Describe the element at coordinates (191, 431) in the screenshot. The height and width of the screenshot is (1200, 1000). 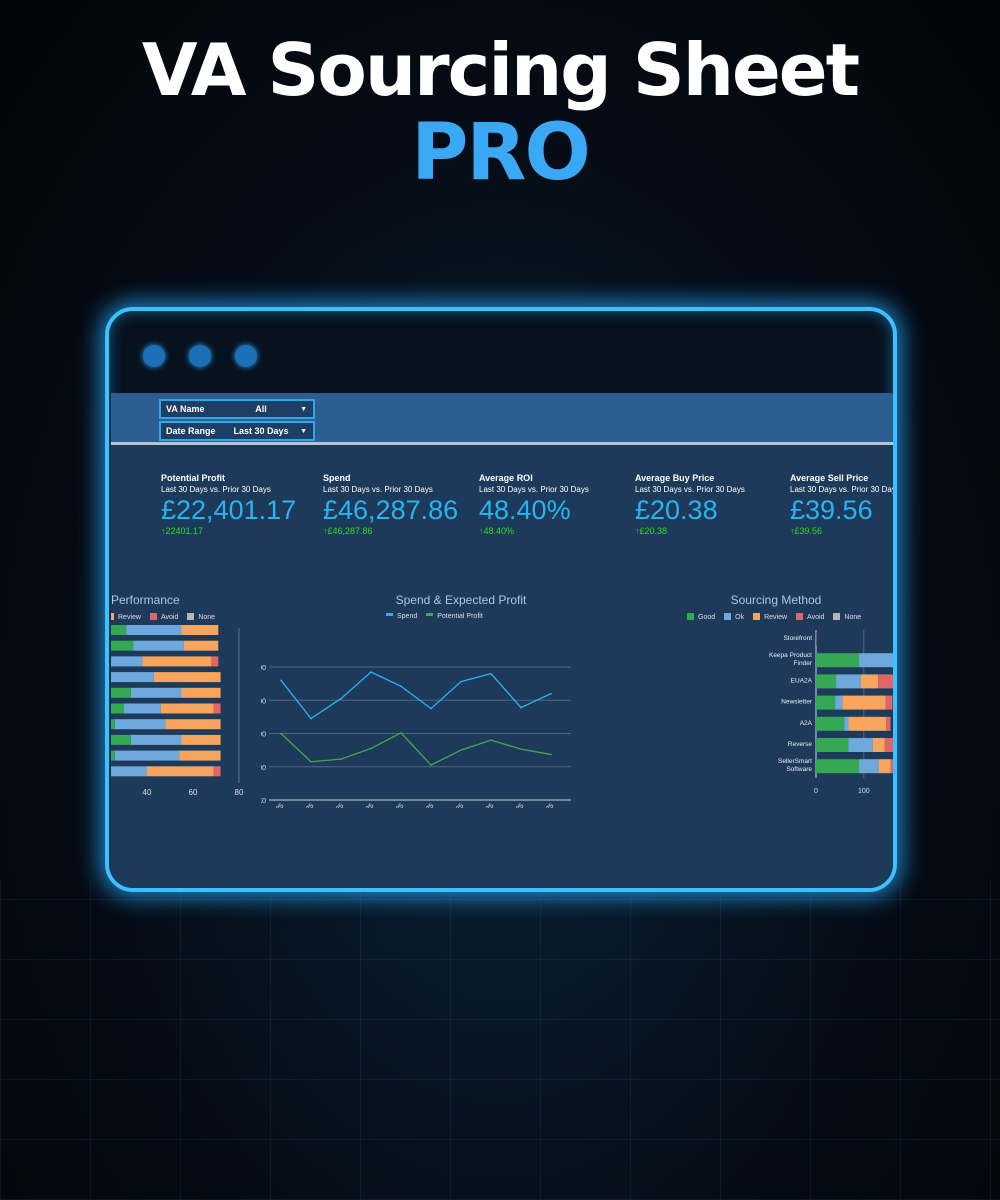
I see `dropdown-label: Date Range` at that location.